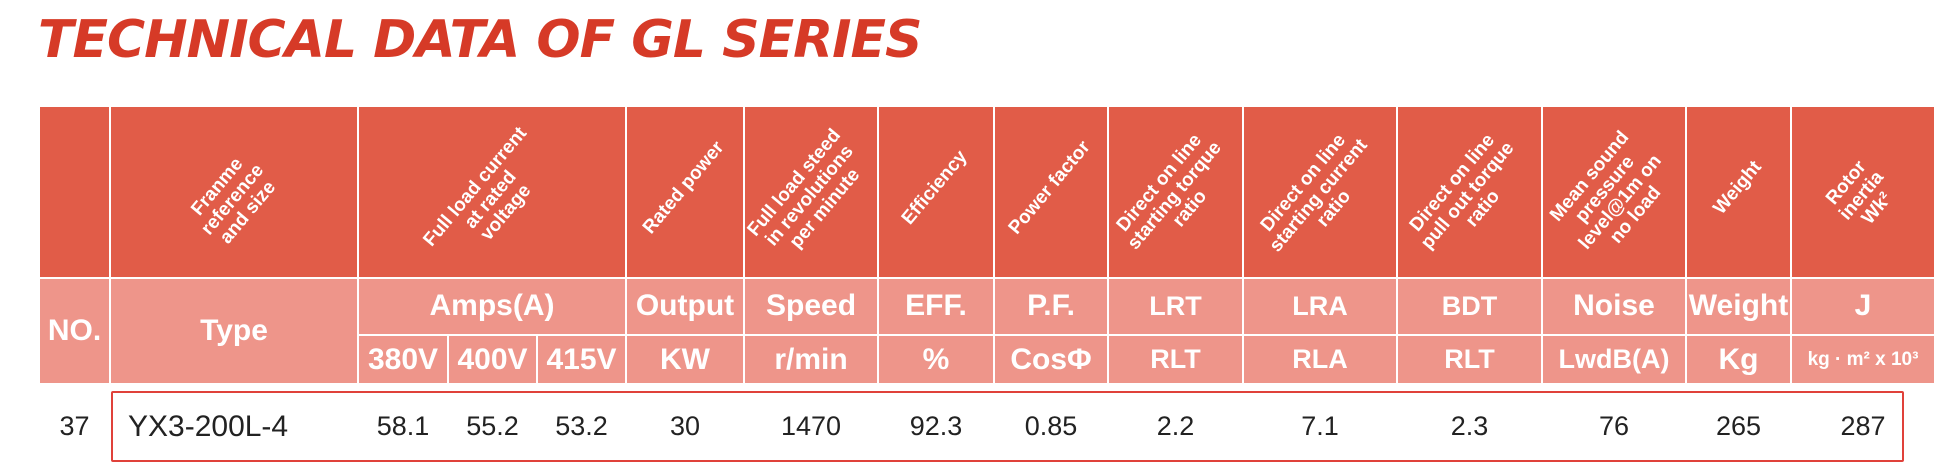  Describe the element at coordinates (1175, 305) in the screenshot. I see `header-lrt: LRT` at that location.